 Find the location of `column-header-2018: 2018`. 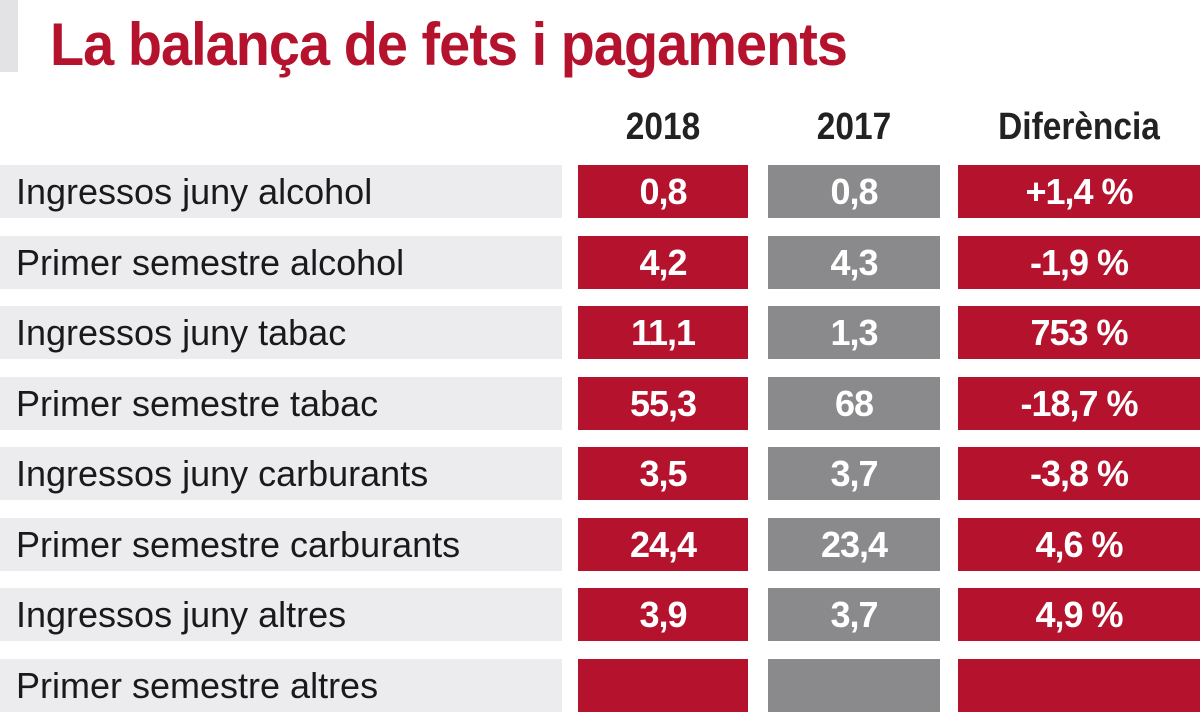

column-header-2018: 2018 is located at coordinates (663, 127).